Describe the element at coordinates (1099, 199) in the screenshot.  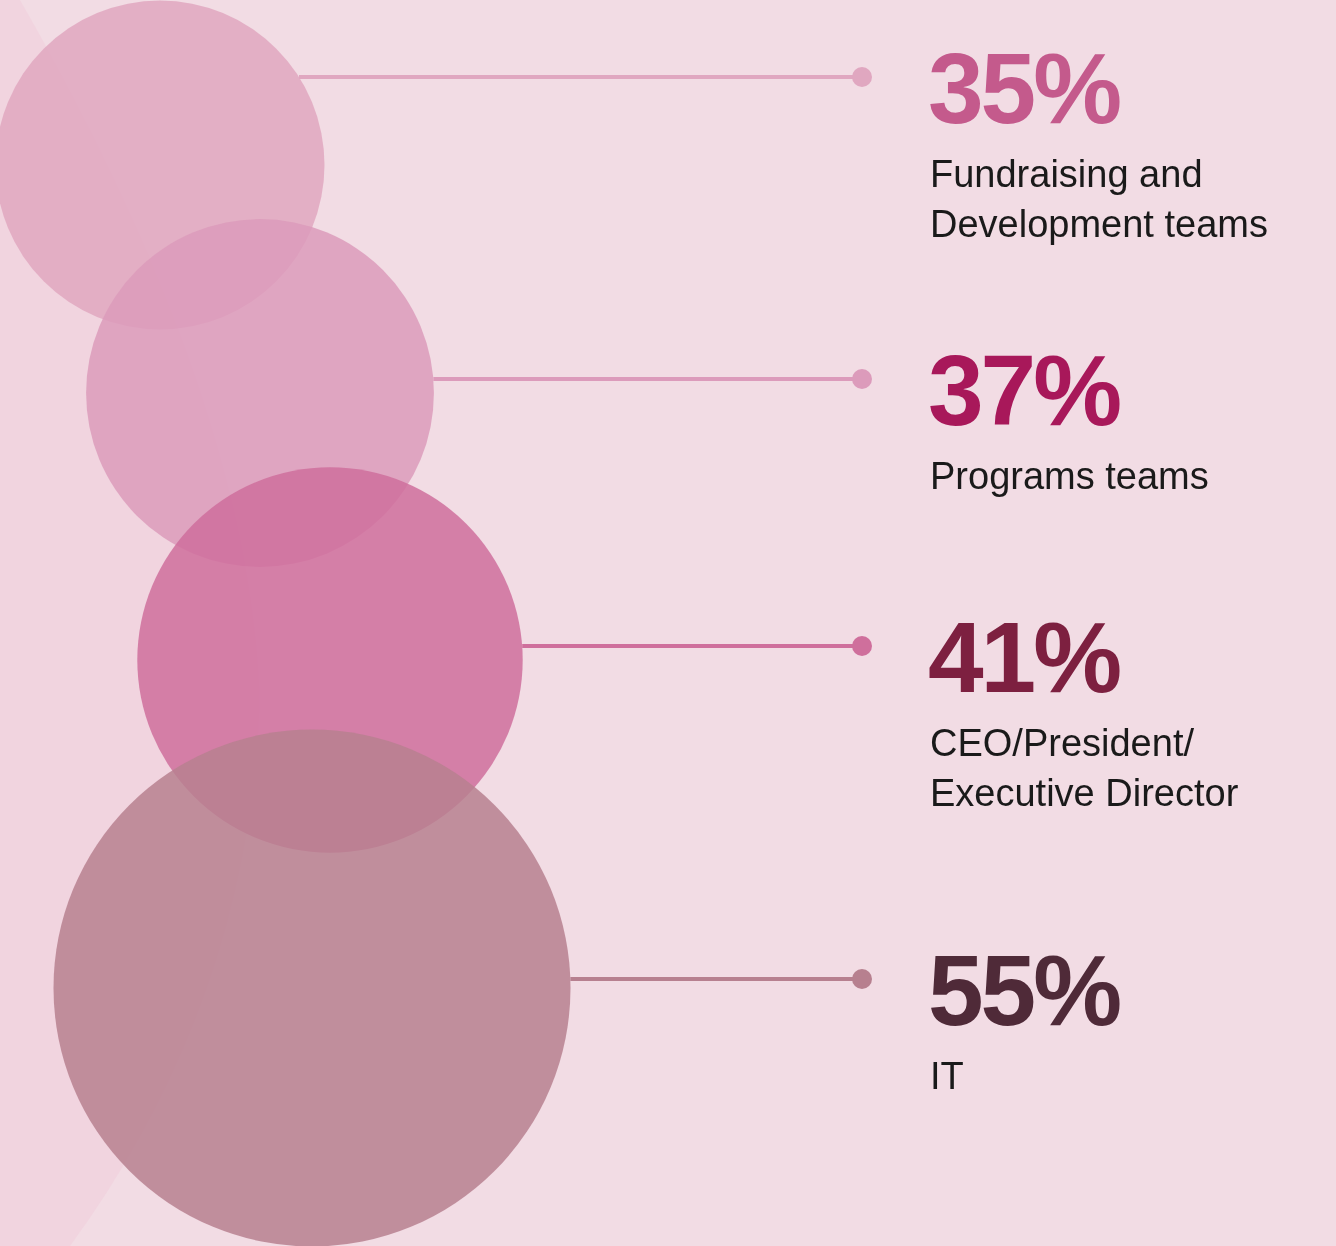
I see `category-label: Fundraising and Development teams` at that location.